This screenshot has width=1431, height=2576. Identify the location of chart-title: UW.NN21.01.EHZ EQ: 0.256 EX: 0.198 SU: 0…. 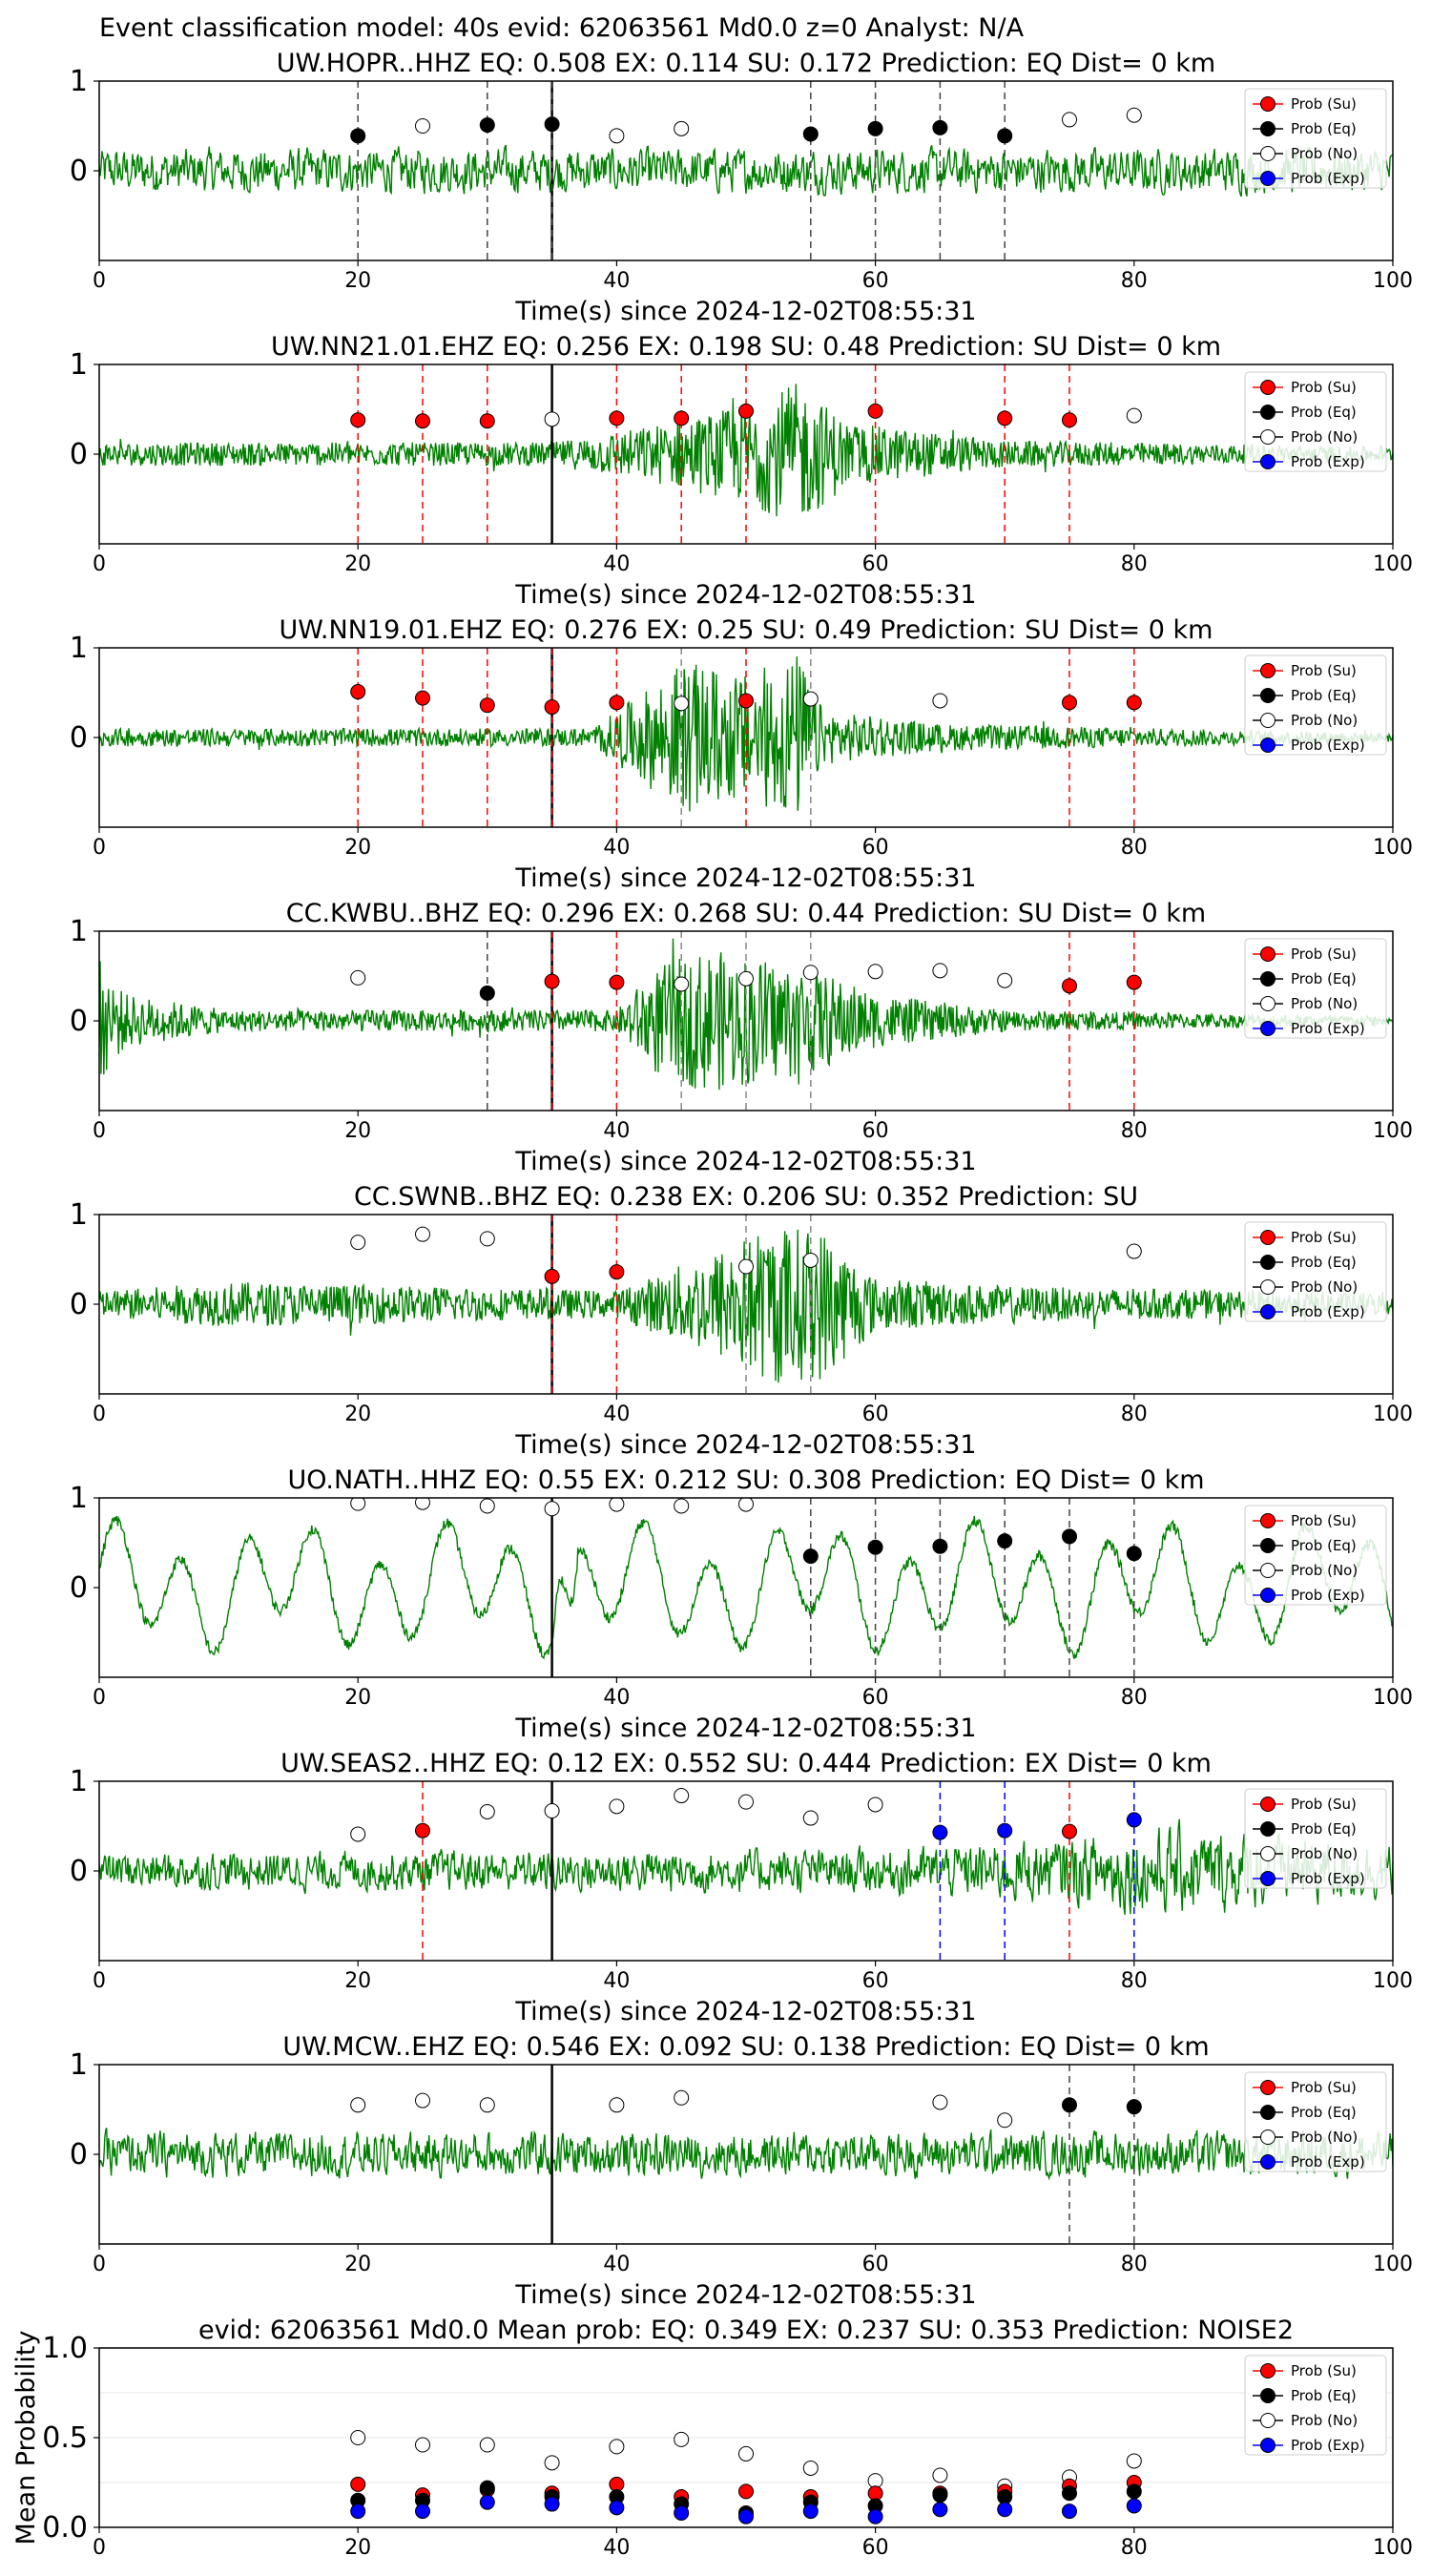
(746, 347).